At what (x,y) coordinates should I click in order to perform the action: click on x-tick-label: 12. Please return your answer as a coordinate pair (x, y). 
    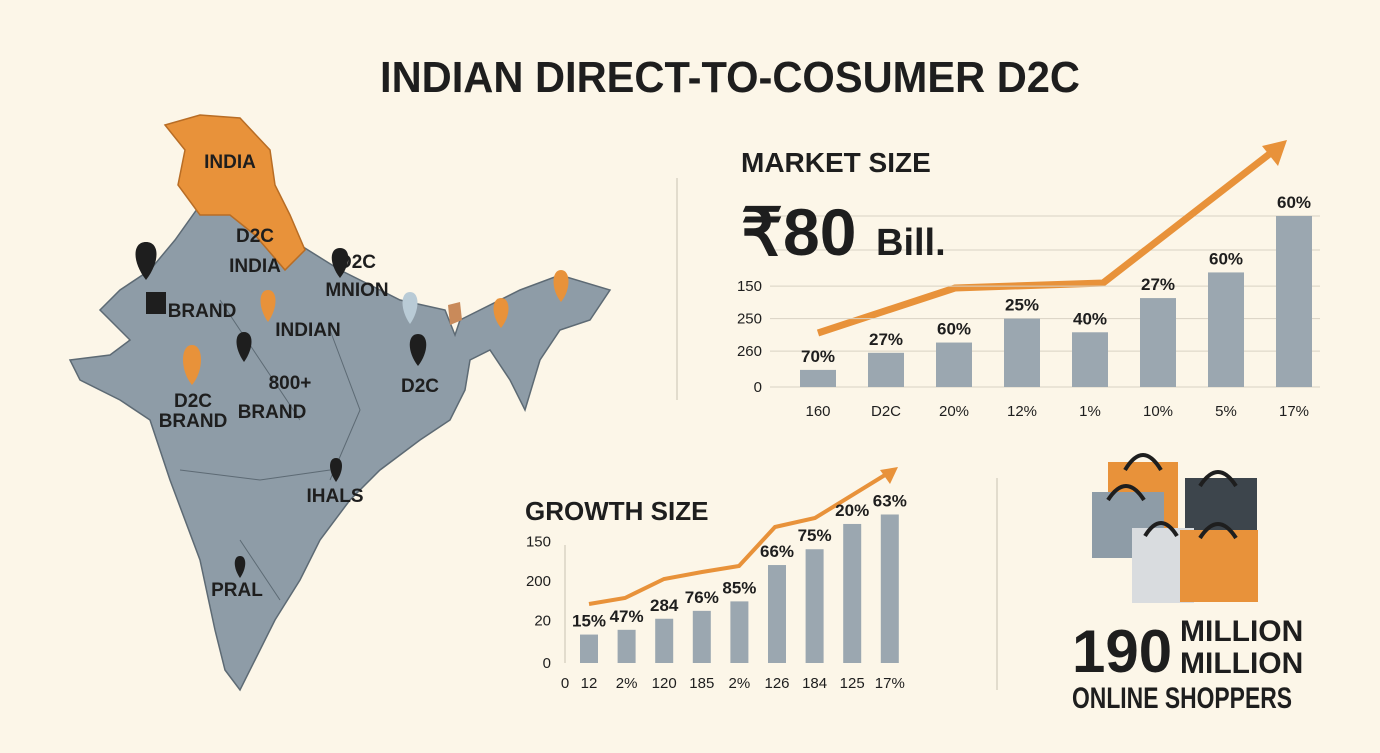
    Looking at the image, I should click on (589, 683).